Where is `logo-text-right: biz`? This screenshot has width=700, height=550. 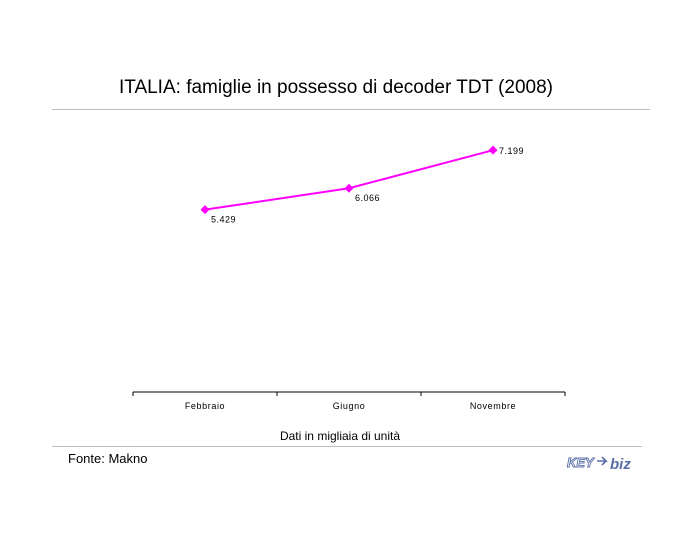
logo-text-right: biz is located at coordinates (620, 464).